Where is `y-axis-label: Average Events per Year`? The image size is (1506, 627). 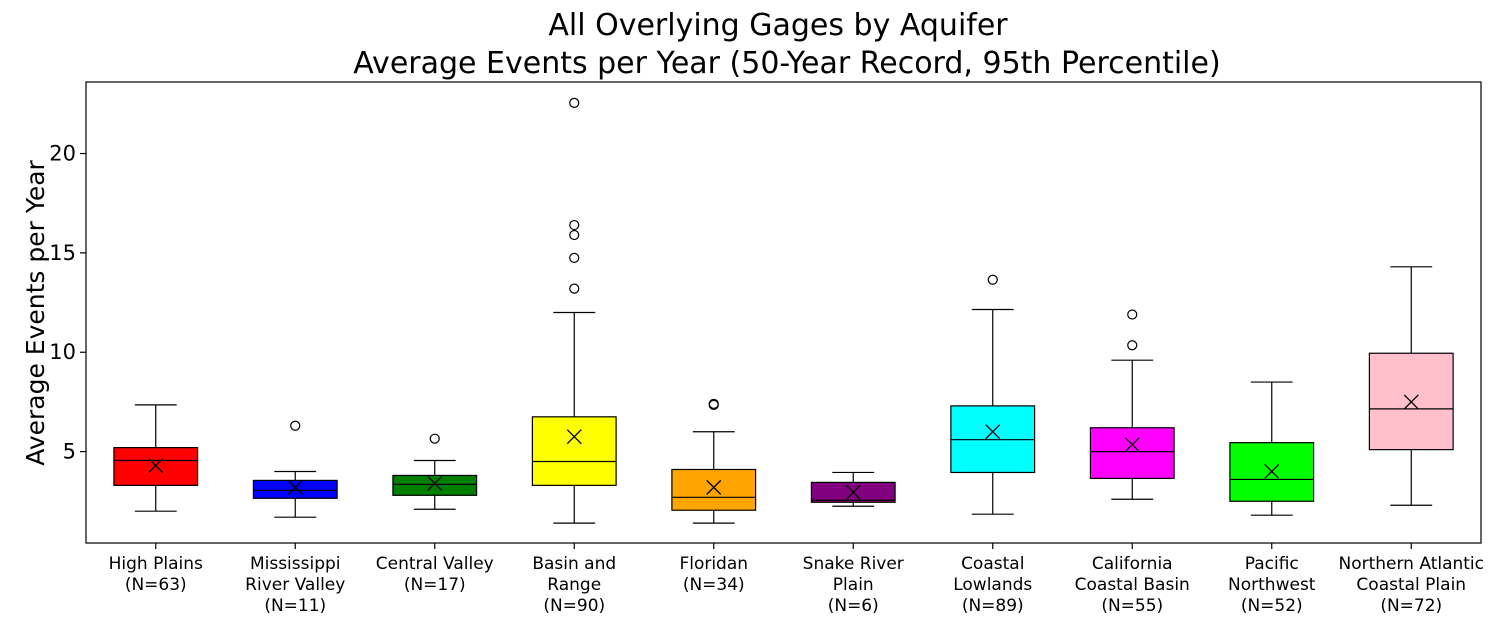
y-axis-label: Average Events per Year is located at coordinates (35, 312).